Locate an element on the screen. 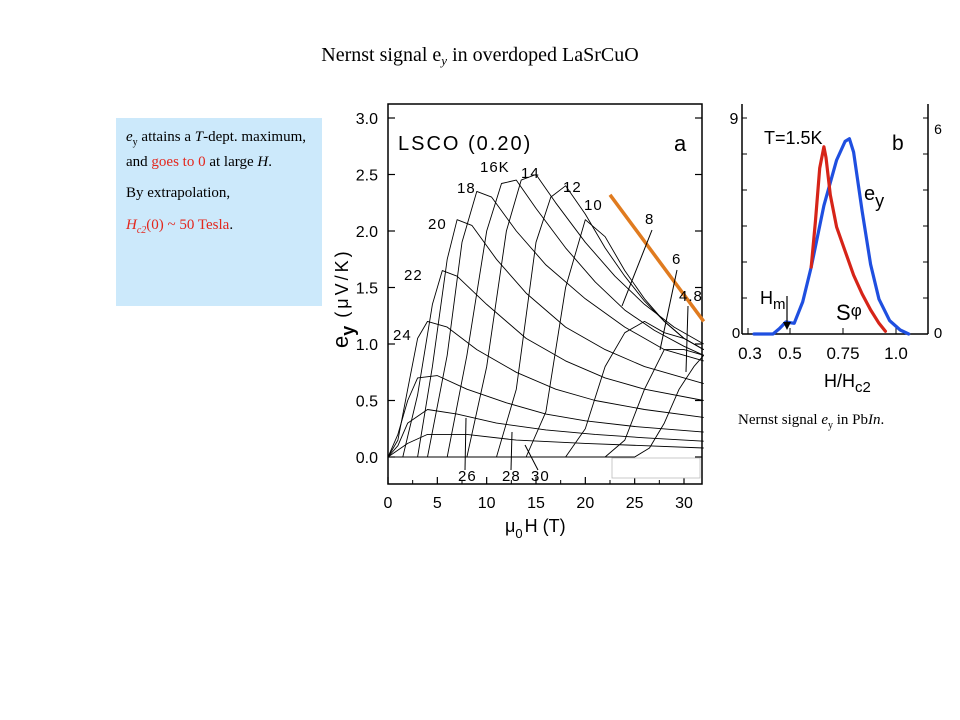 This screenshot has width=960, height=720. chart-b-panel-label: b is located at coordinates (898, 143).